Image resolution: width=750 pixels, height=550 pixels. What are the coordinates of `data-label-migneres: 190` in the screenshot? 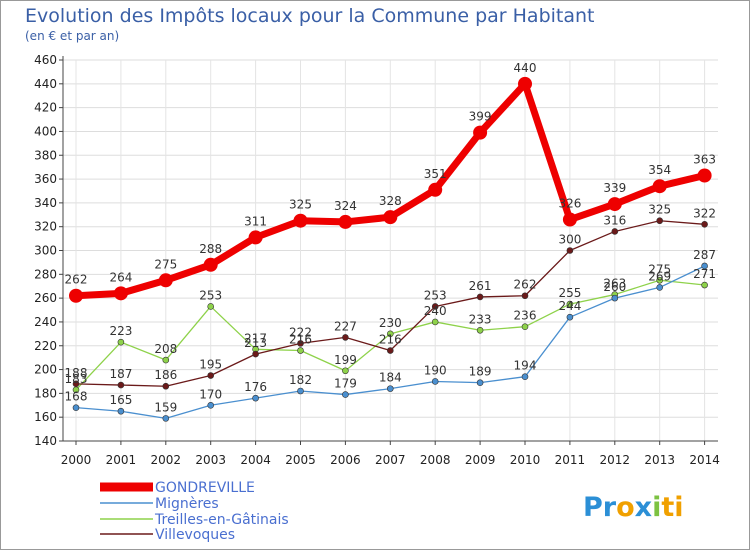 It's located at (435, 370).